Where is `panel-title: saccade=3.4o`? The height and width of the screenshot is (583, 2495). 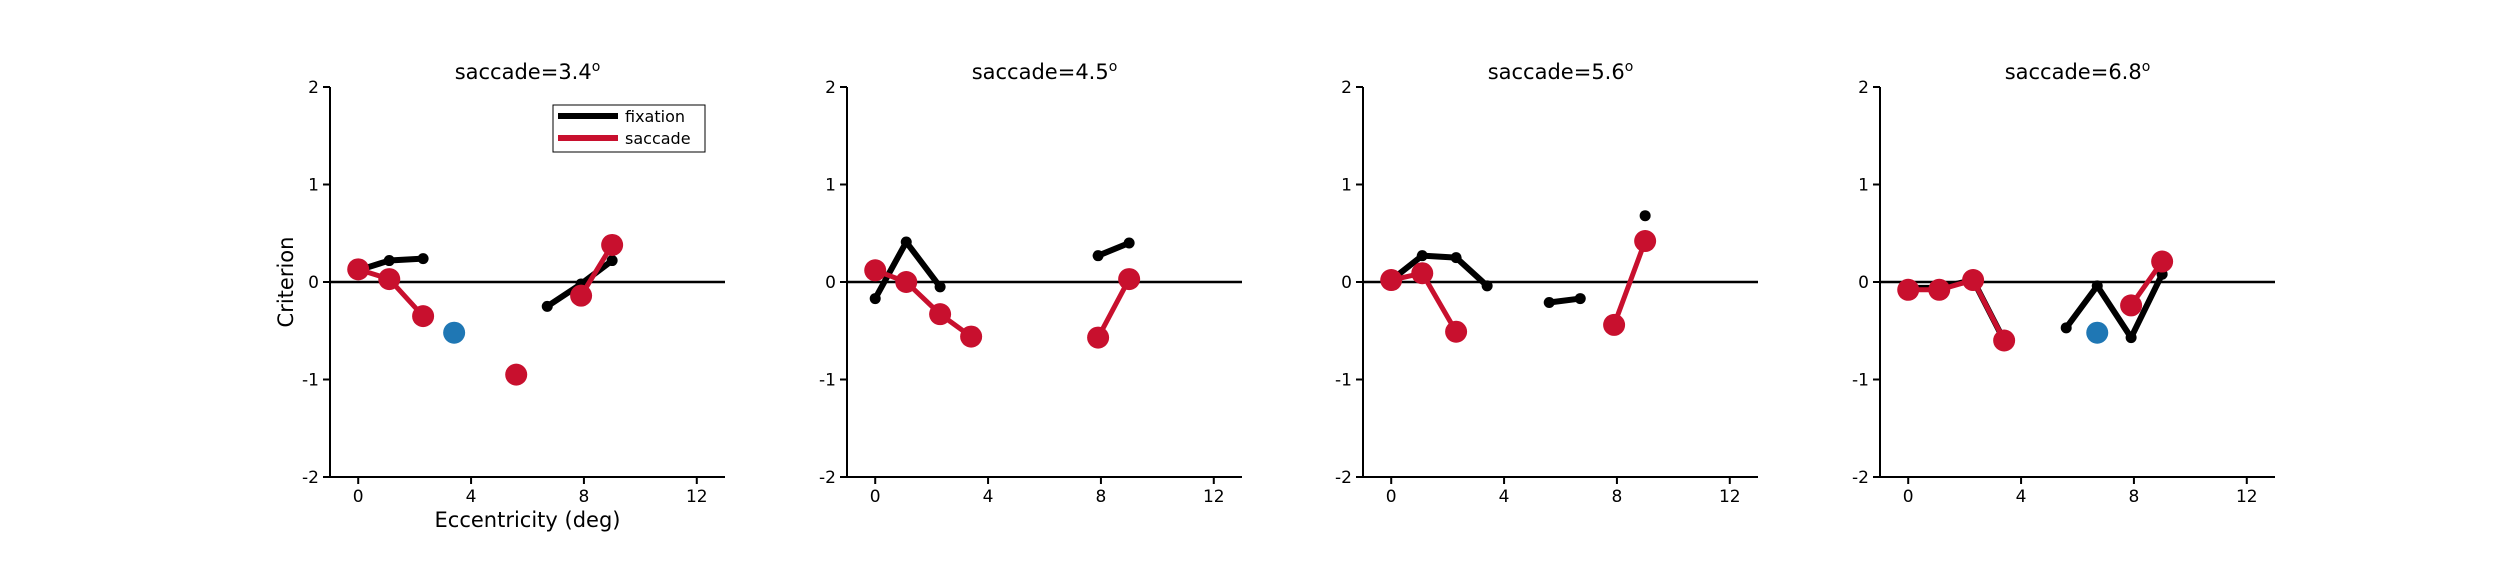 panel-title: saccade=3.4o is located at coordinates (528, 71).